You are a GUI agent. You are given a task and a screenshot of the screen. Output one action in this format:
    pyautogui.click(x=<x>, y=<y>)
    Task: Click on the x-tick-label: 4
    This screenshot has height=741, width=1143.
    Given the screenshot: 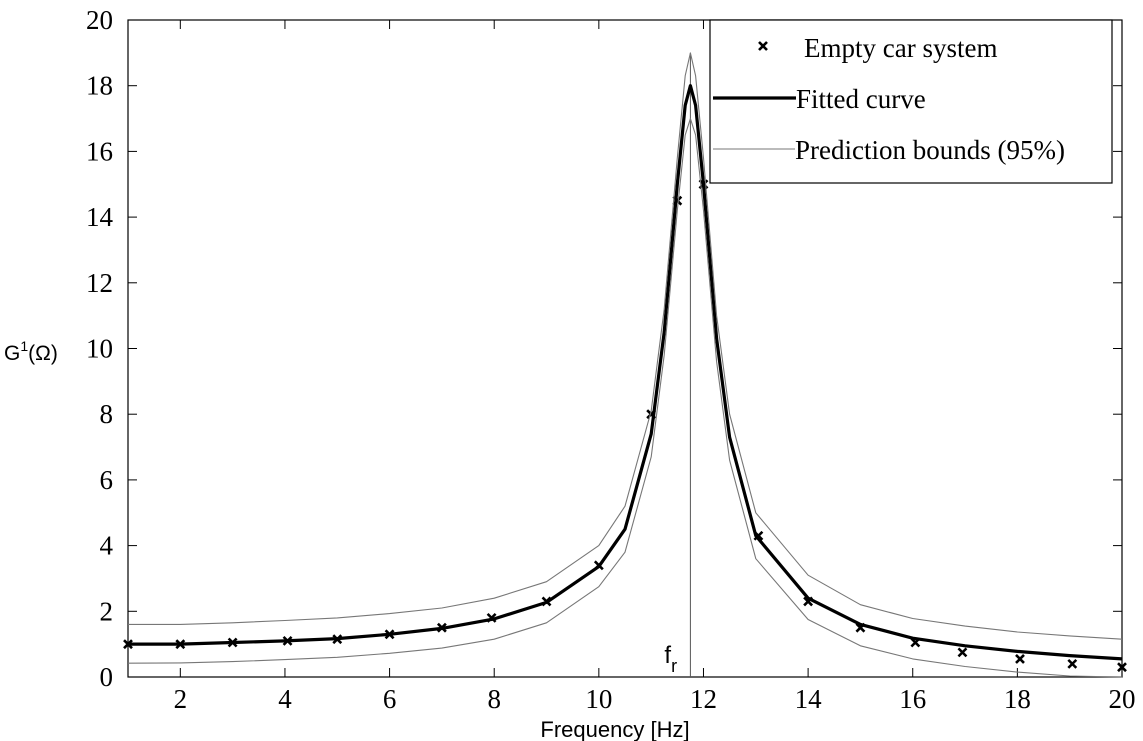 What is the action you would take?
    pyautogui.click(x=285, y=699)
    